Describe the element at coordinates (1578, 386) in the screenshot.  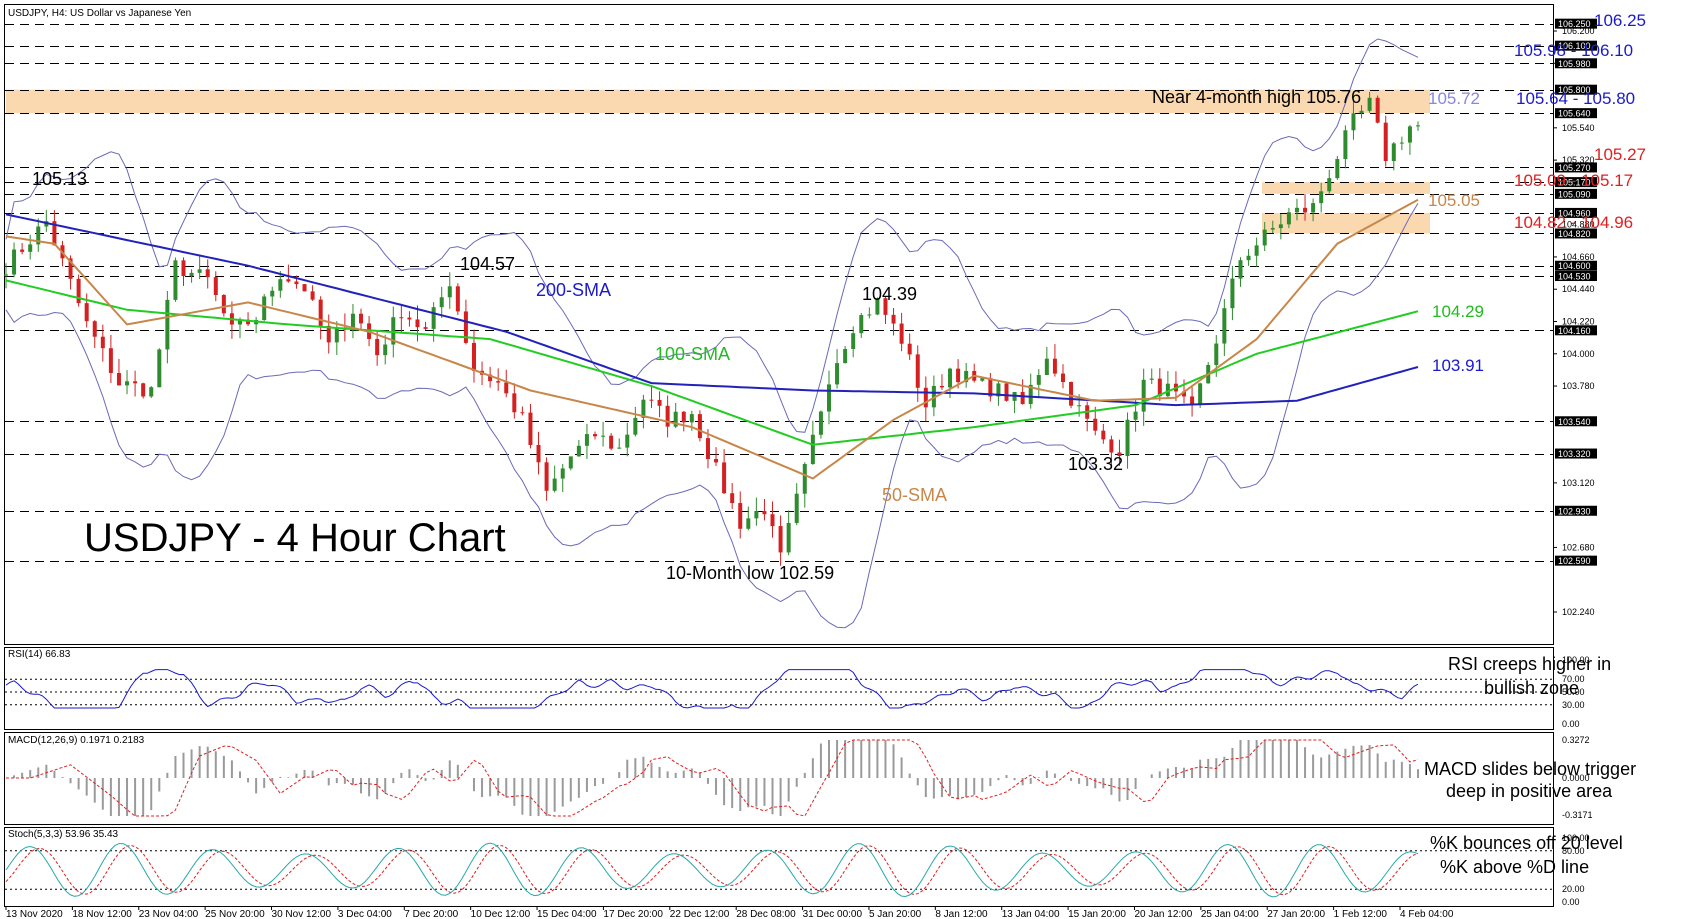
I see `price-tick-label: 103.780` at that location.